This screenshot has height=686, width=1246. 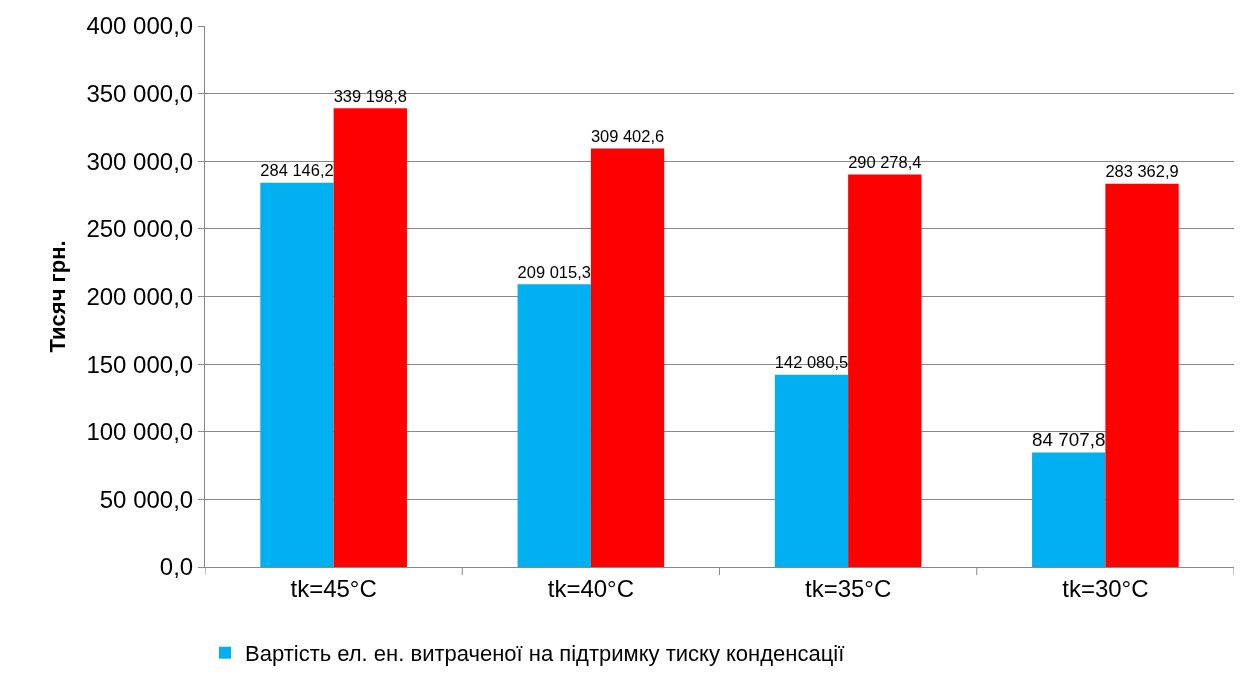 I want to click on y-tick-label: 0,0, so click(x=176, y=567).